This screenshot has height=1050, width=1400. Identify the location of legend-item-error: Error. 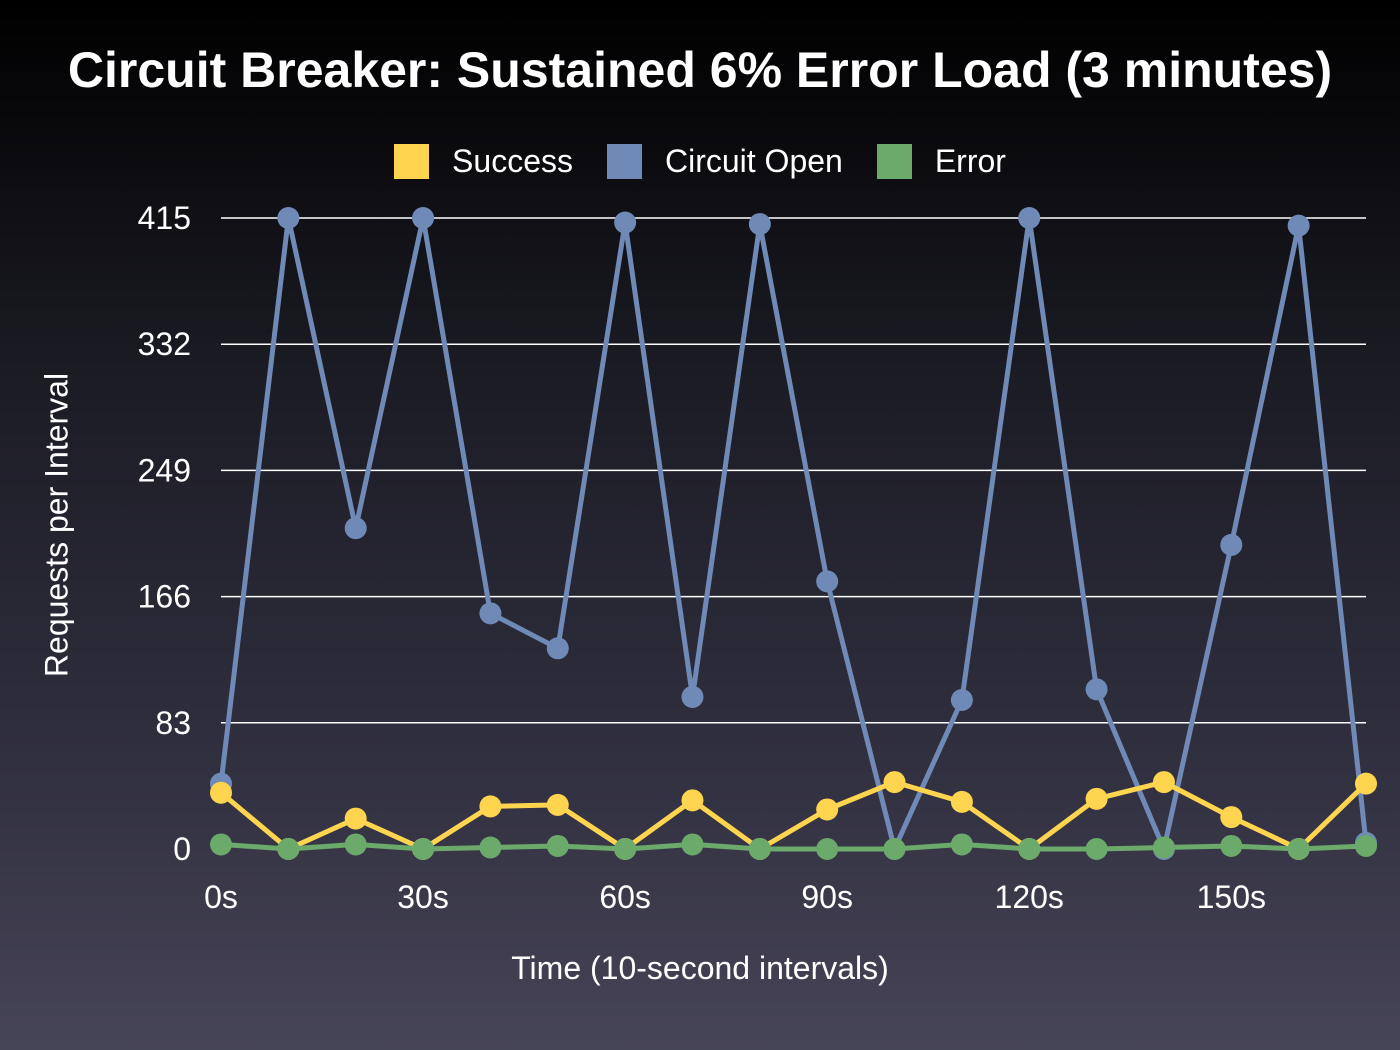
(941, 161).